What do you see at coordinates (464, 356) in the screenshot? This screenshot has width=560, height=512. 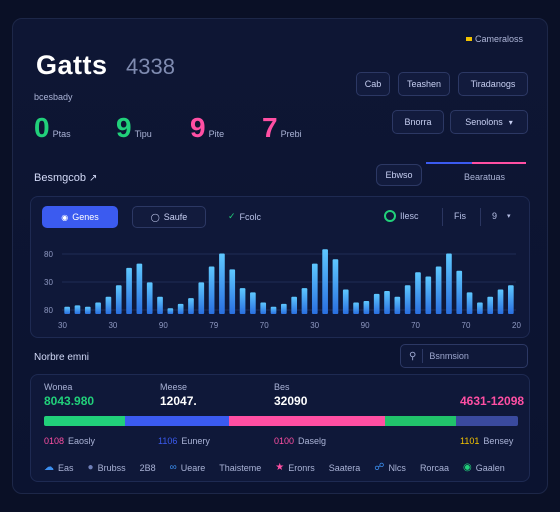 I see `search-field: ⚲ Bsnmsion` at bounding box center [464, 356].